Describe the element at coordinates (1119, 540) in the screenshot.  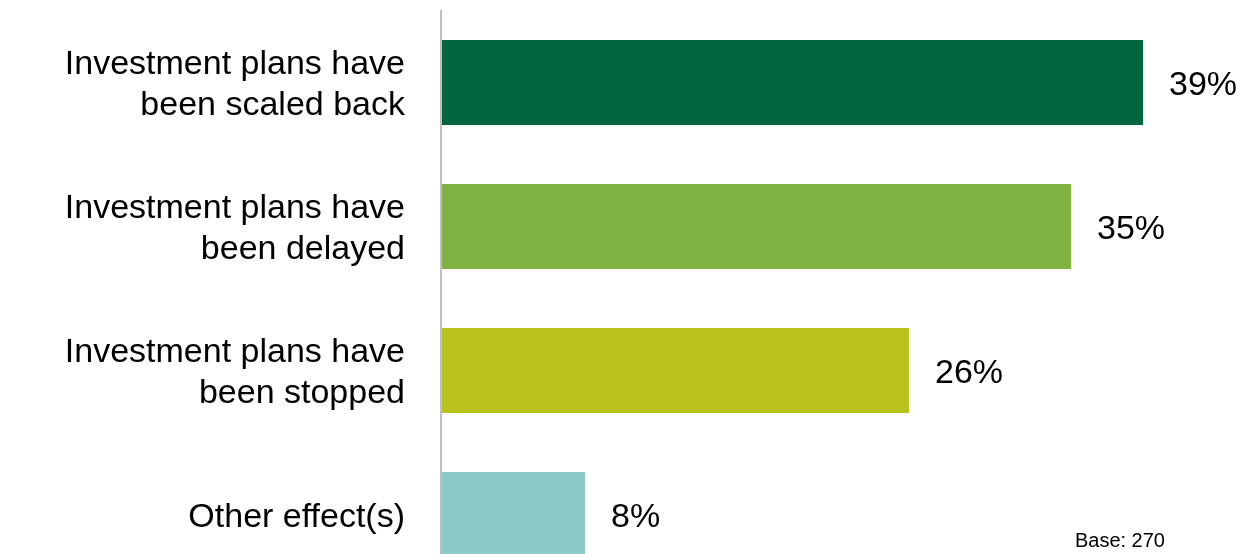
I see `annotation: Base: 270` at that location.